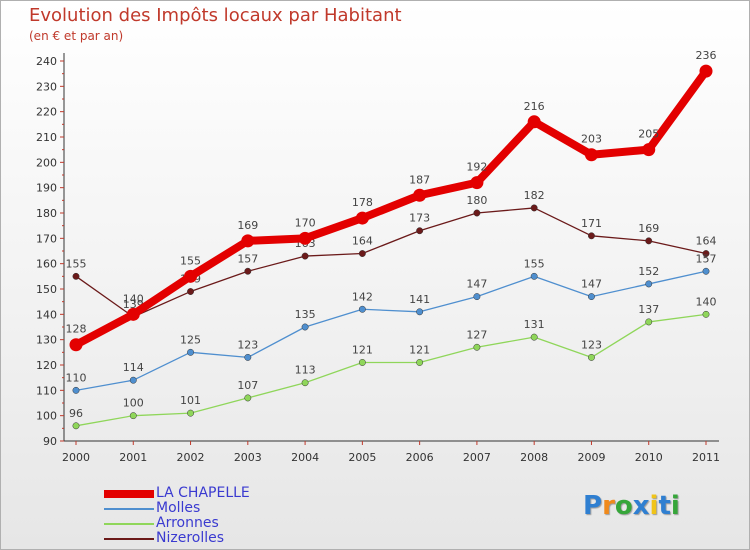 The width and height of the screenshot is (750, 550). Describe the element at coordinates (419, 299) in the screenshot. I see `data-label: 141` at that location.